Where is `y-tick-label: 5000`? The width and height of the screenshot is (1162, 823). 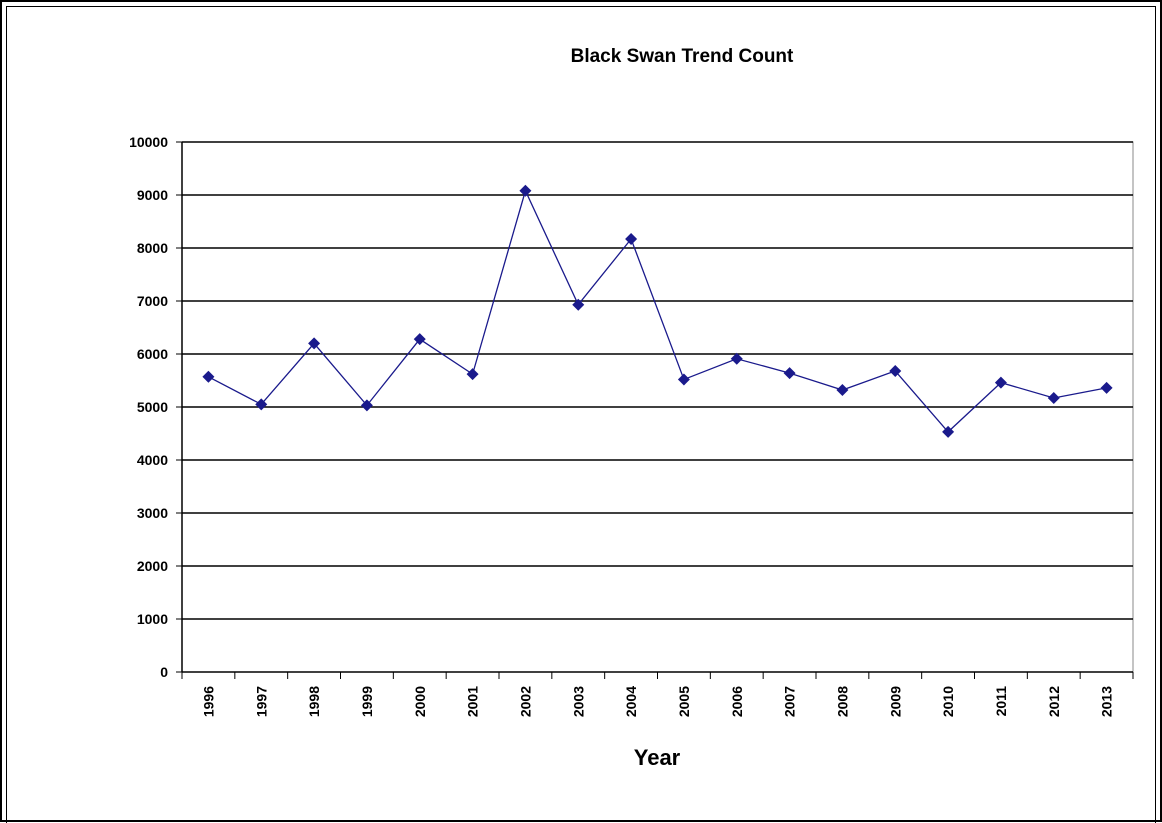
y-tick-label: 5000 is located at coordinates (152, 407).